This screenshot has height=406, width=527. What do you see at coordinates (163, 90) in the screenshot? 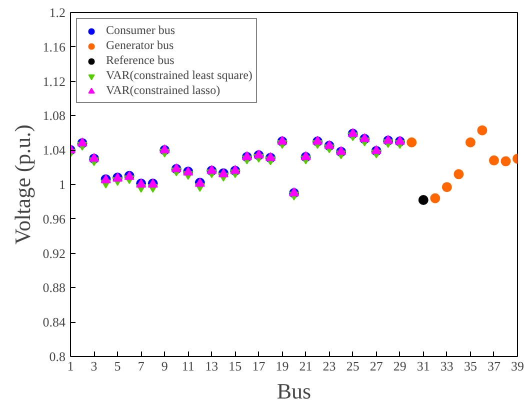
I see `legend-label: VAR(constrained lasso)` at bounding box center [163, 90].